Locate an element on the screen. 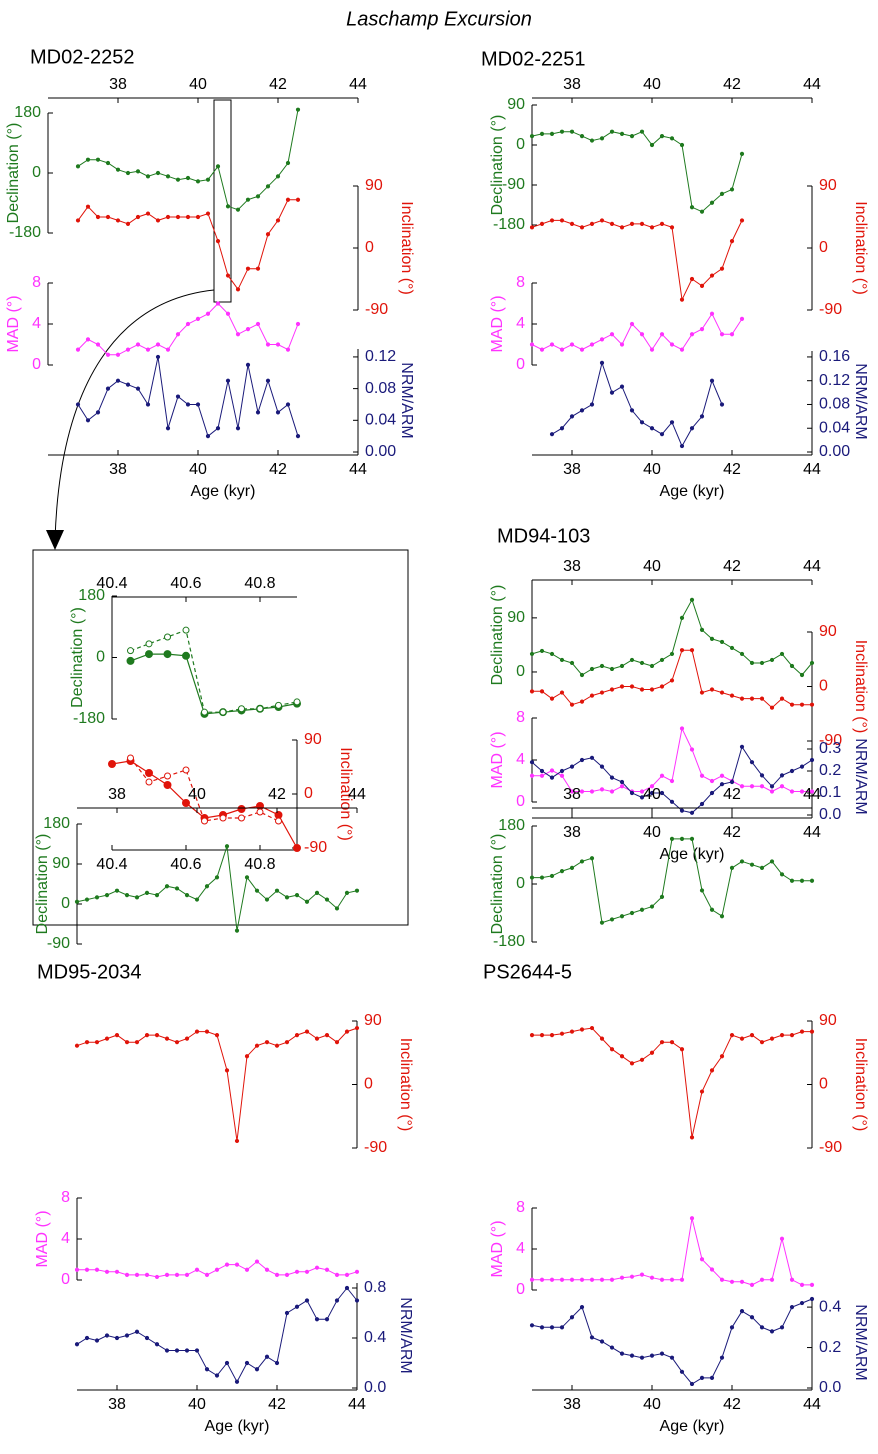  y-axis-label: NRM/ARM is located at coordinates (860, 1342).